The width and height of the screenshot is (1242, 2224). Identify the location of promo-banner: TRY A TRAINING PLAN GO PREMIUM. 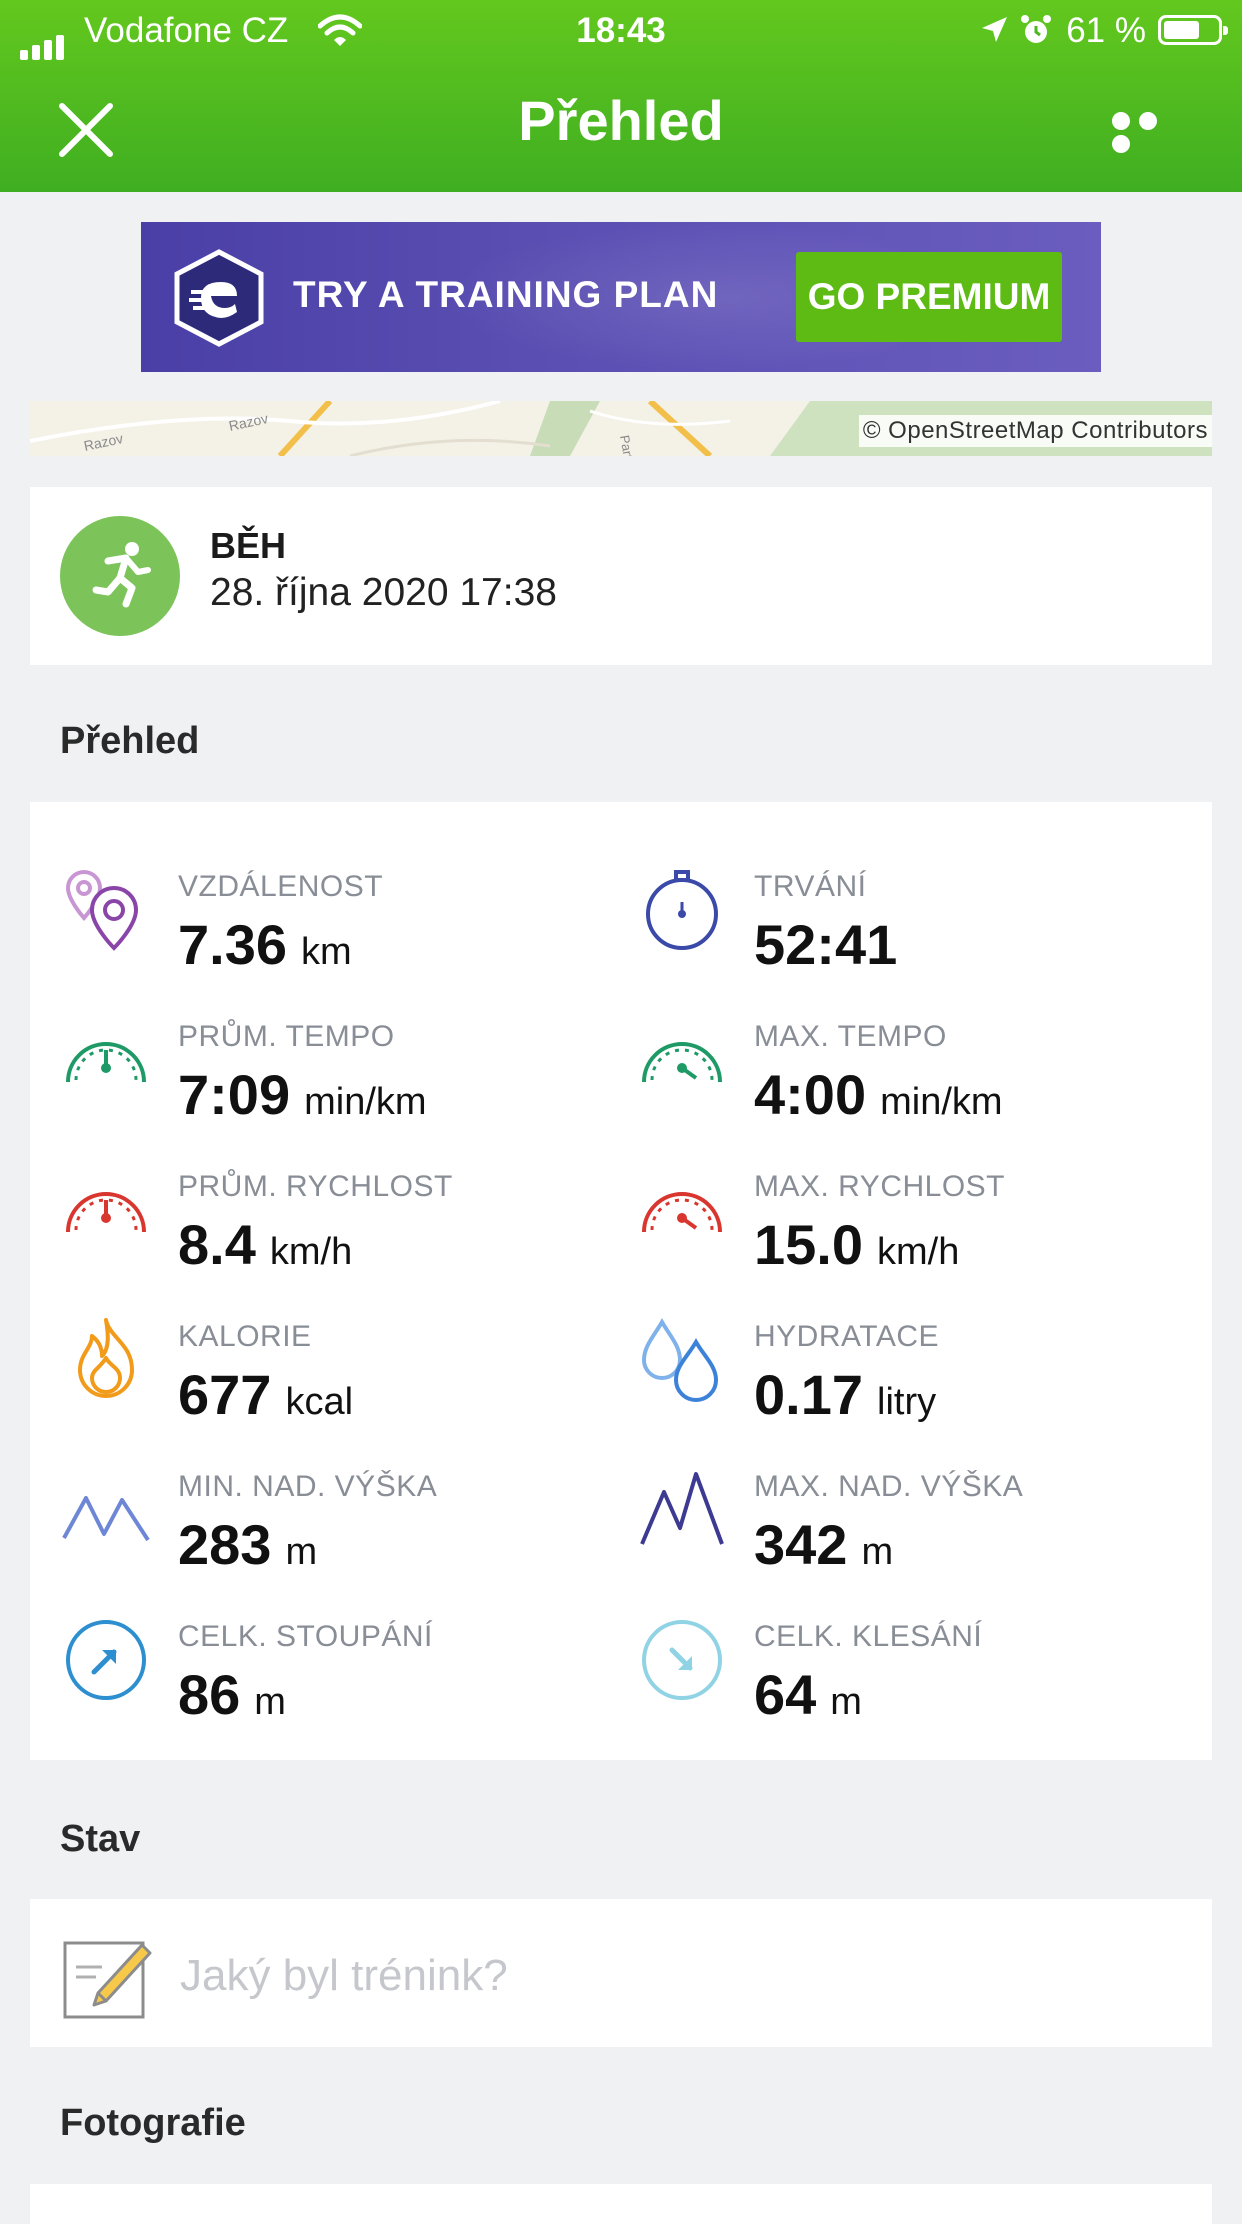
(621, 297).